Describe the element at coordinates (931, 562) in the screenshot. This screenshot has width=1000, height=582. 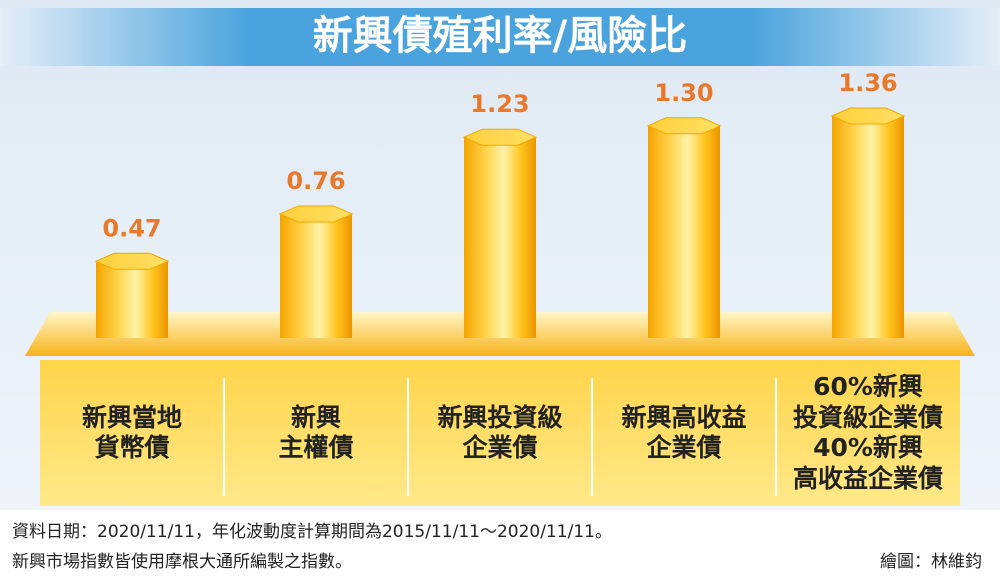
I see `credit: 繪圖：林維鈞` at that location.